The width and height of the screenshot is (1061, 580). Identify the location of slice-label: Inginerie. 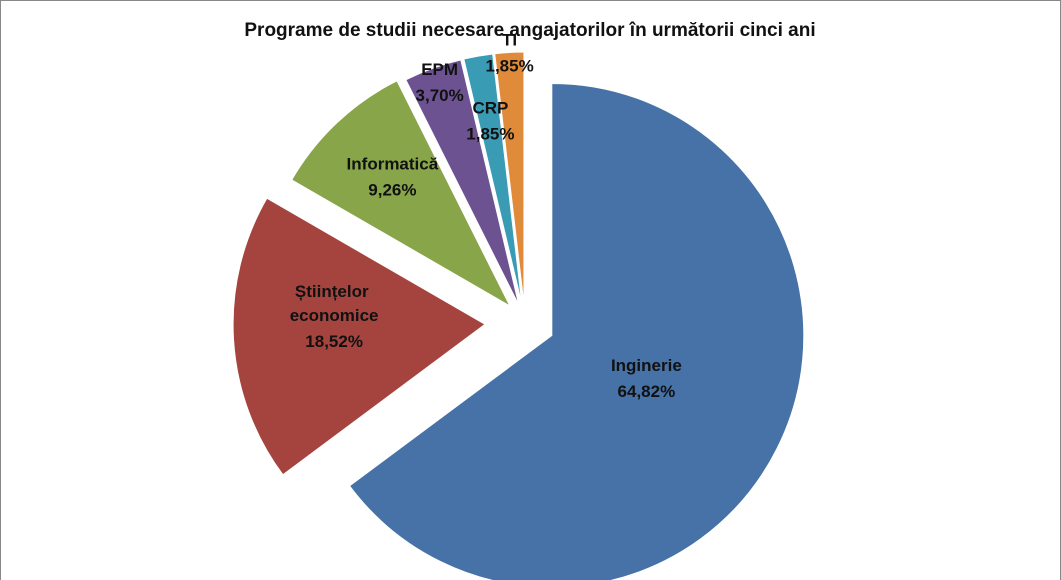
(646, 365).